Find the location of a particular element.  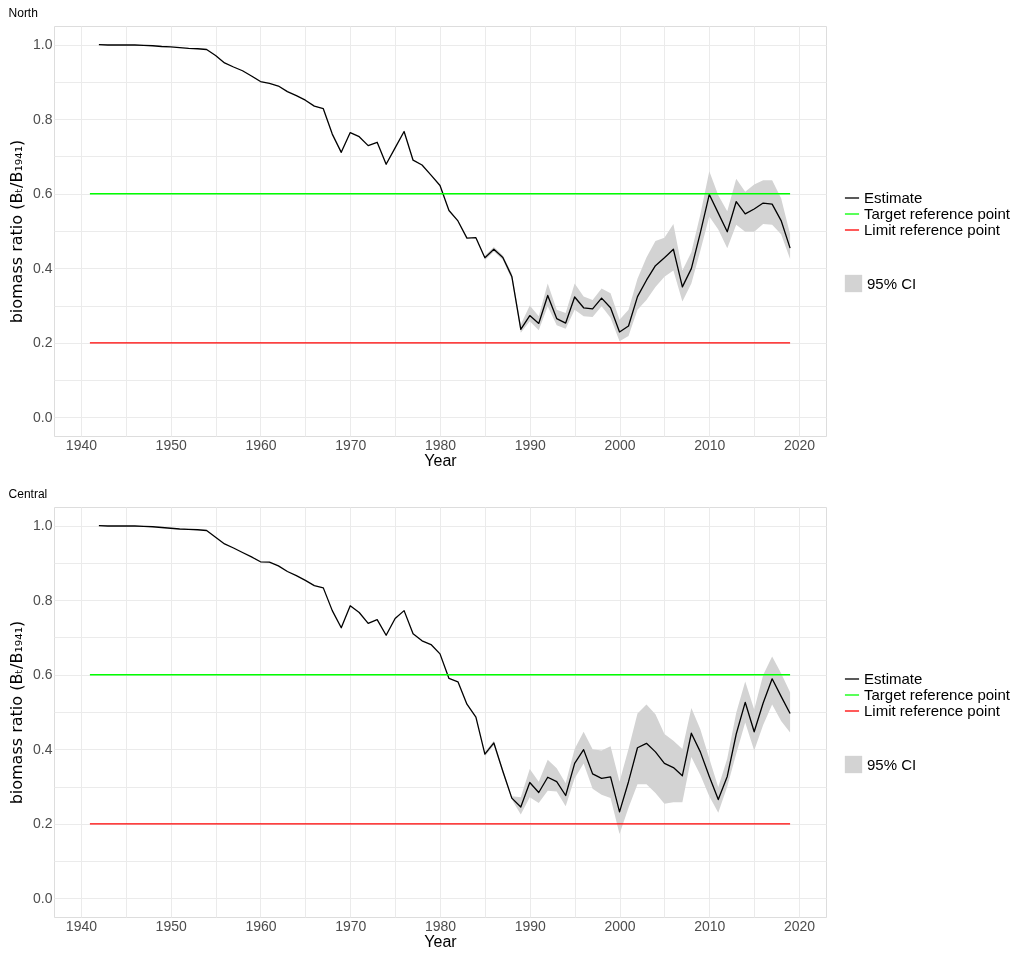

chart-title: North is located at coordinates (23, 13).